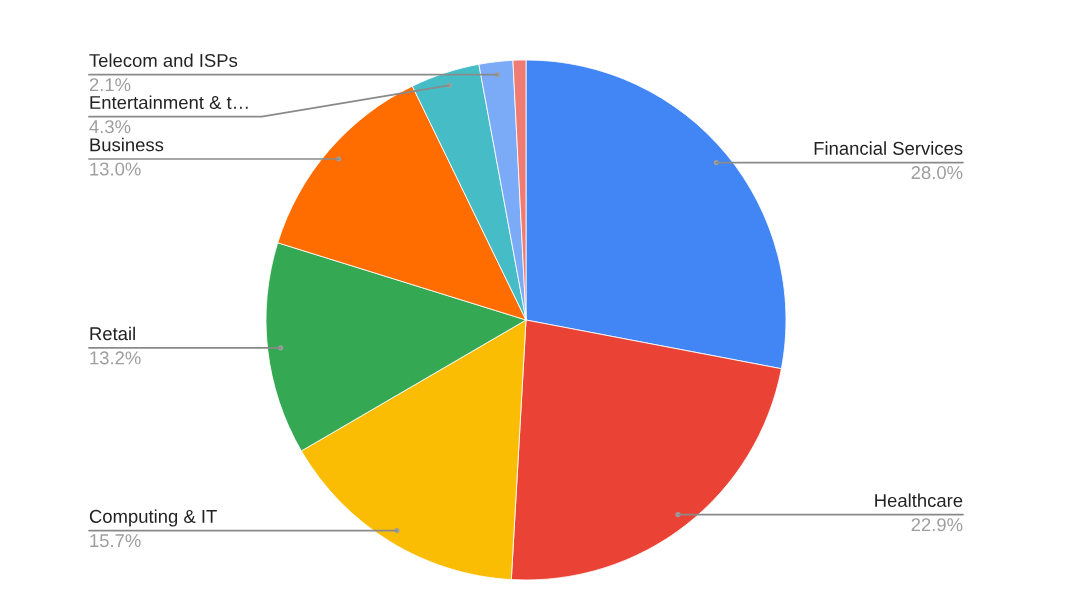  I want to click on data-label: 13.2%, so click(115, 358).